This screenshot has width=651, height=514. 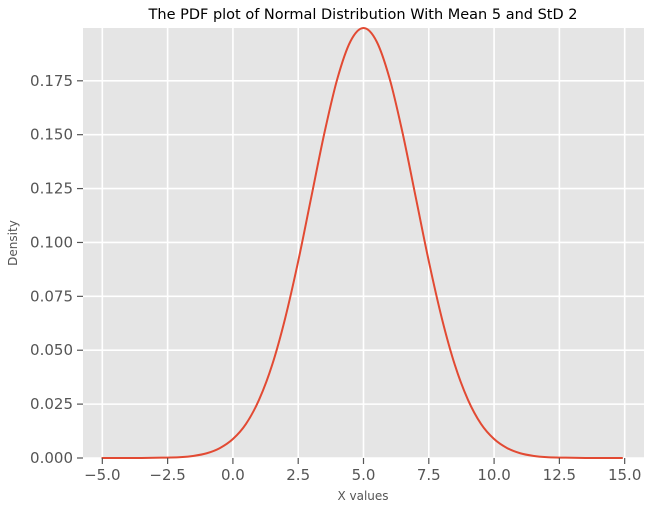 What do you see at coordinates (51, 81) in the screenshot?
I see `y-tick-label: 0.175` at bounding box center [51, 81].